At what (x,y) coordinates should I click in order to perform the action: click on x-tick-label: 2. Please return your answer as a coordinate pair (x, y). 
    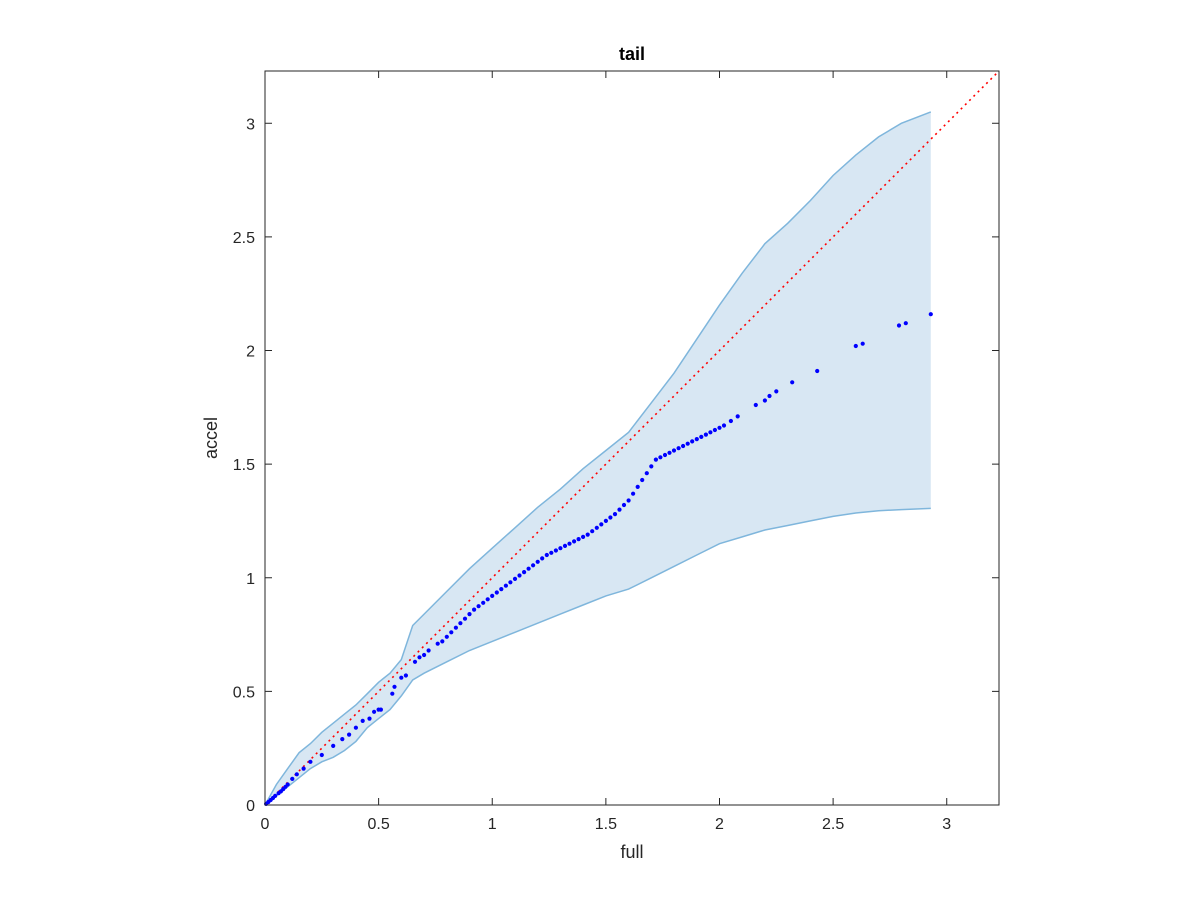
    Looking at the image, I should click on (719, 824).